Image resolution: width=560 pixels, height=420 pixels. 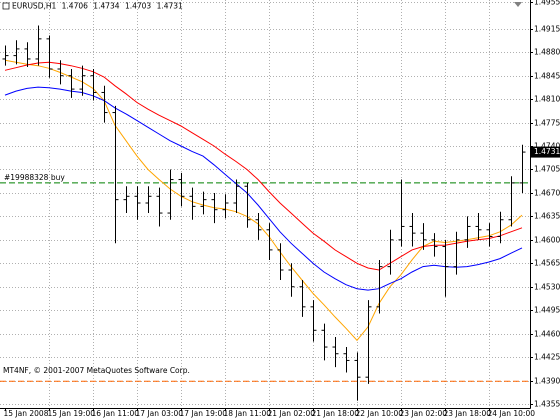 What do you see at coordinates (292, 413) in the screenshot?
I see `x-tick-label: 21 Jan 02:00` at bounding box center [292, 413].